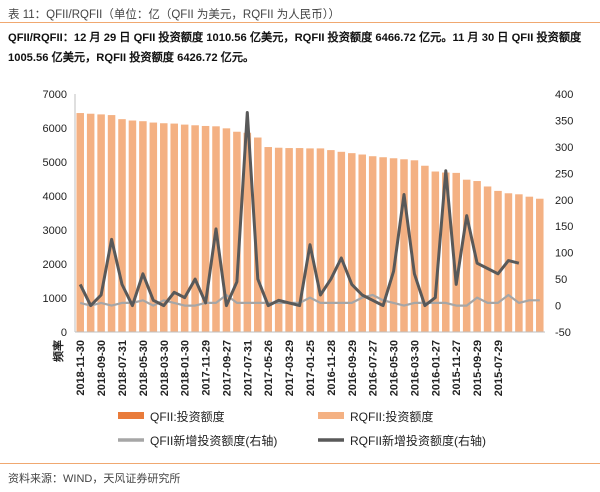 This screenshot has width=600, height=492. Describe the element at coordinates (563, 333) in the screenshot. I see `y-tick-label-right: -50` at that location.